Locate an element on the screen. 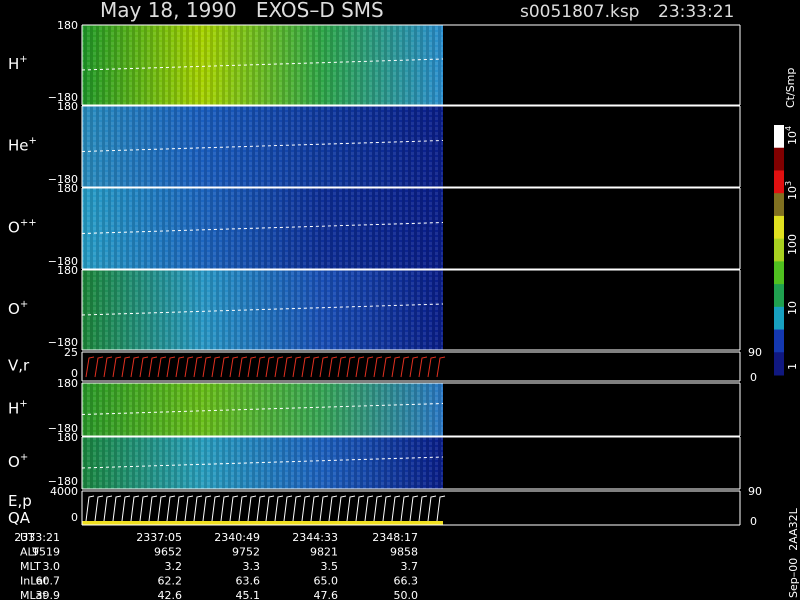  footer-value: 50.0 is located at coordinates (406, 594).